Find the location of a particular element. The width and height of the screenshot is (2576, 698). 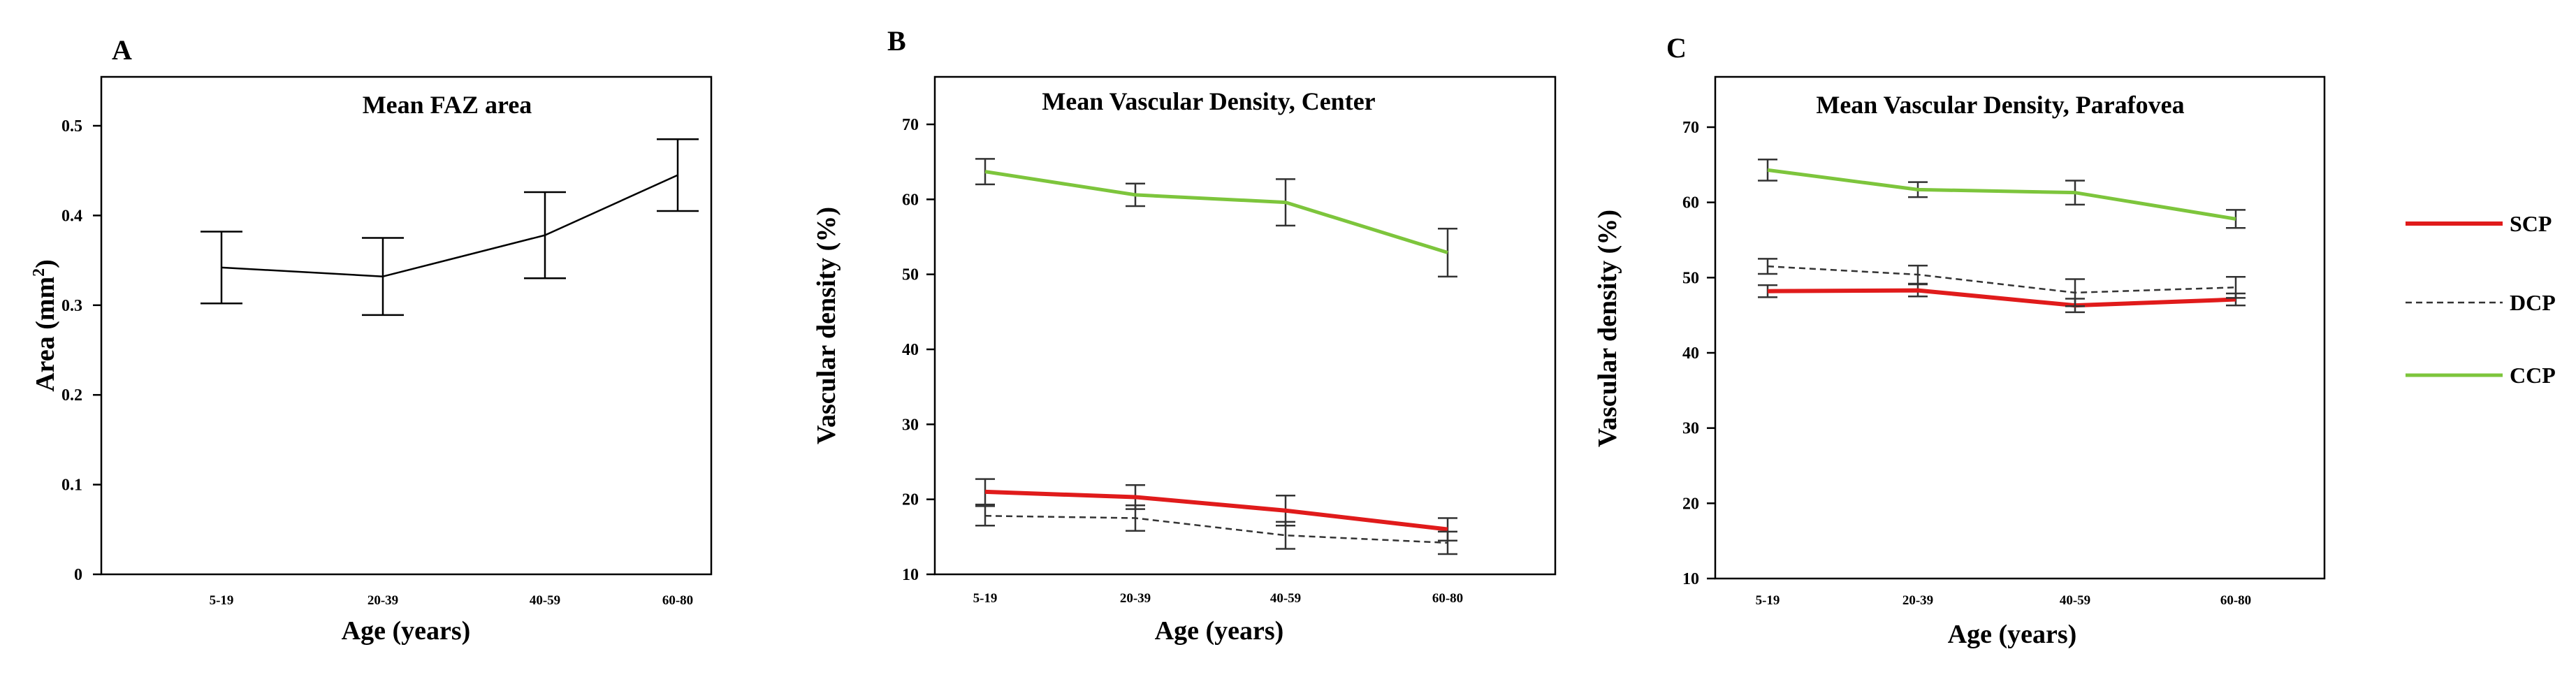

panel-a-x-axis-label: Age (years) is located at coordinates (406, 631).